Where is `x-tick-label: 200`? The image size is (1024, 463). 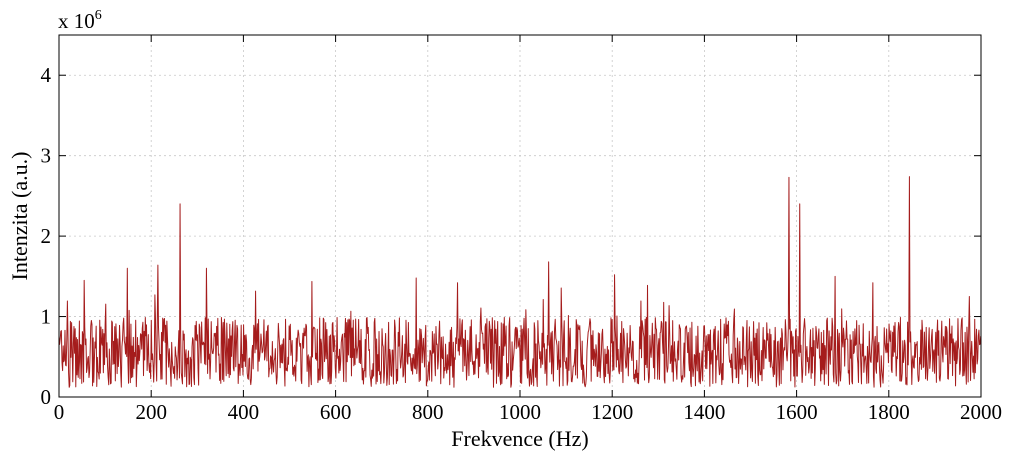
x-tick-label: 200 is located at coordinates (151, 412).